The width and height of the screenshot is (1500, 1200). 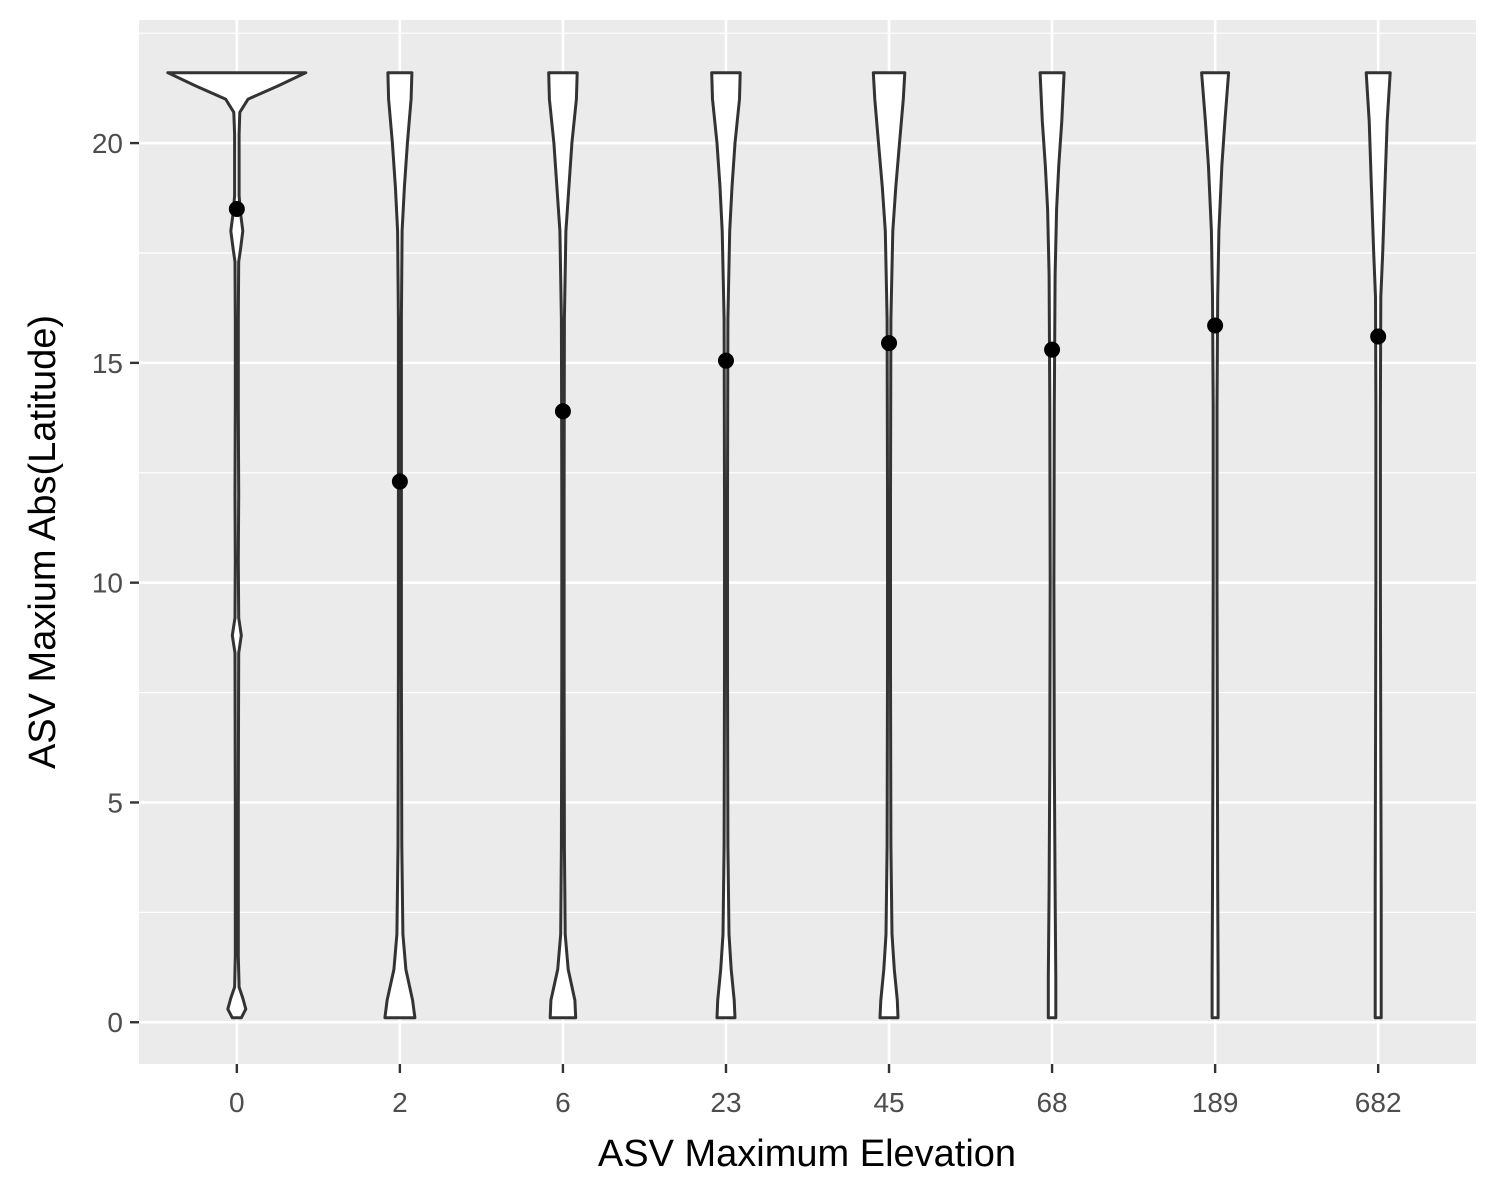 I want to click on y-axis-title: ASV Maxium Abs(Latitude), so click(x=43, y=542).